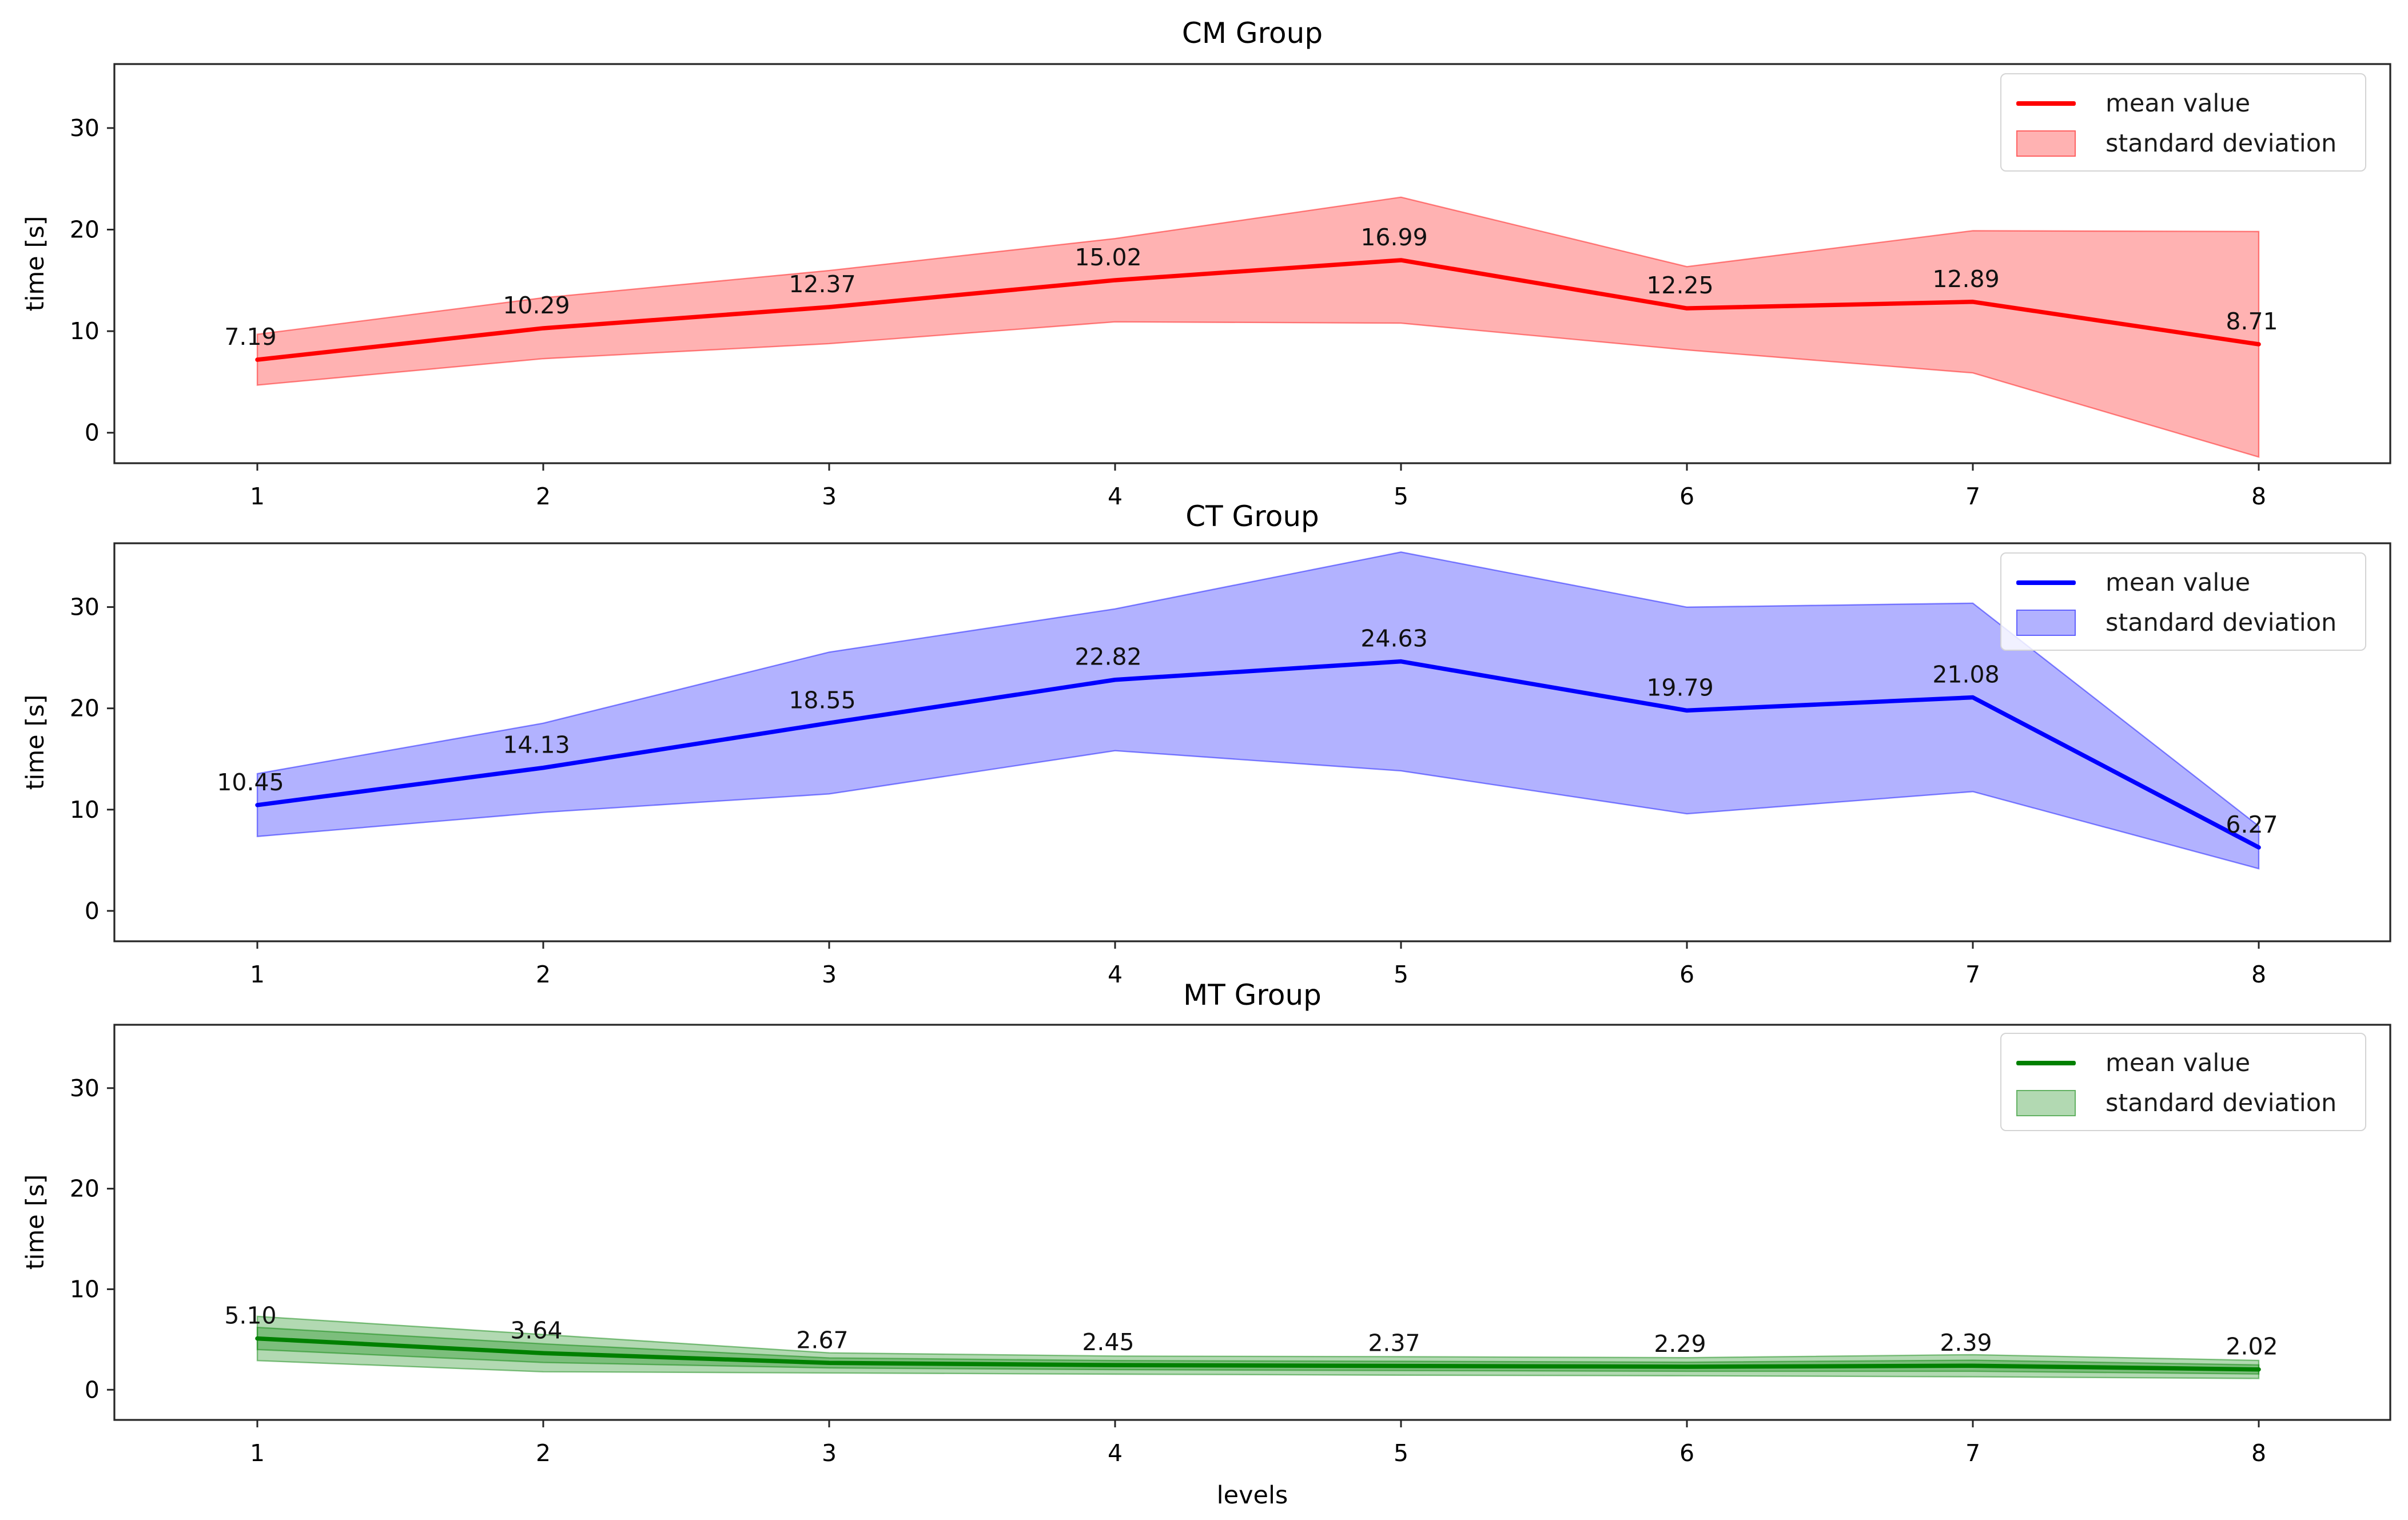 Image resolution: width=2408 pixels, height=1520 pixels. I want to click on point-label: 14.13, so click(536, 745).